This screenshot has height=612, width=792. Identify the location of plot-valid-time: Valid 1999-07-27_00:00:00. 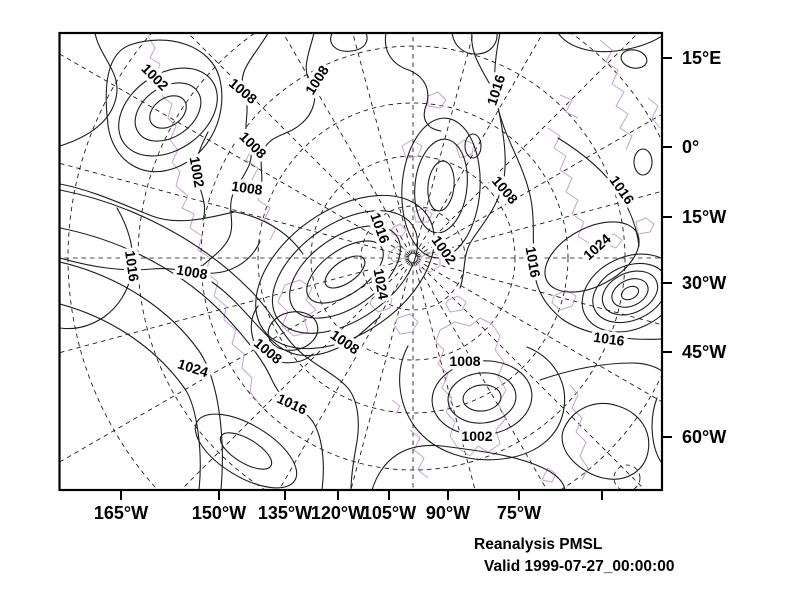
(579, 566).